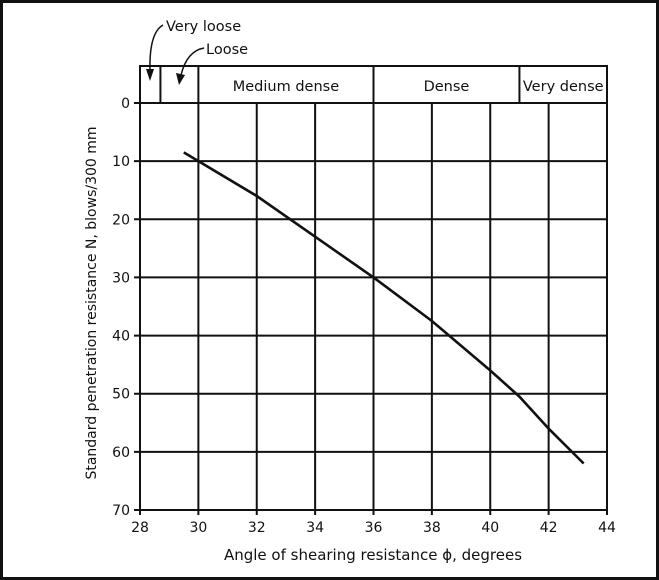  Describe the element at coordinates (447, 87) in the screenshot. I see `zone-label: Dense` at that location.